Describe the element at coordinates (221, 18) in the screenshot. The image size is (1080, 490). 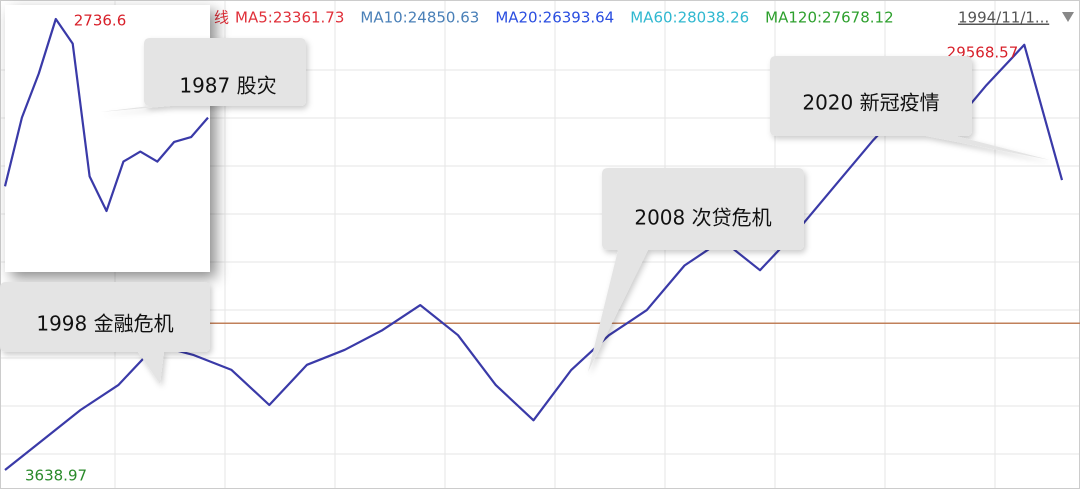
I see `legend-entry: 线` at that location.